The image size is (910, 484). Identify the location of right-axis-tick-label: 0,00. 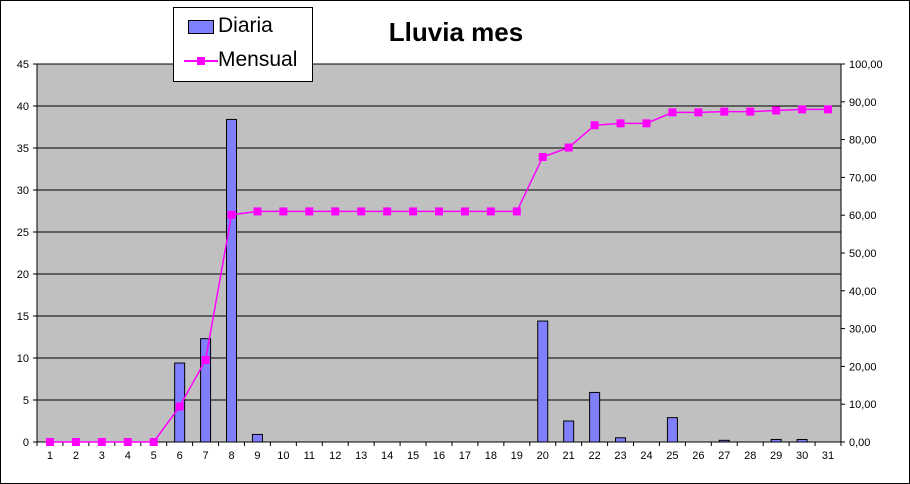
(859, 443).